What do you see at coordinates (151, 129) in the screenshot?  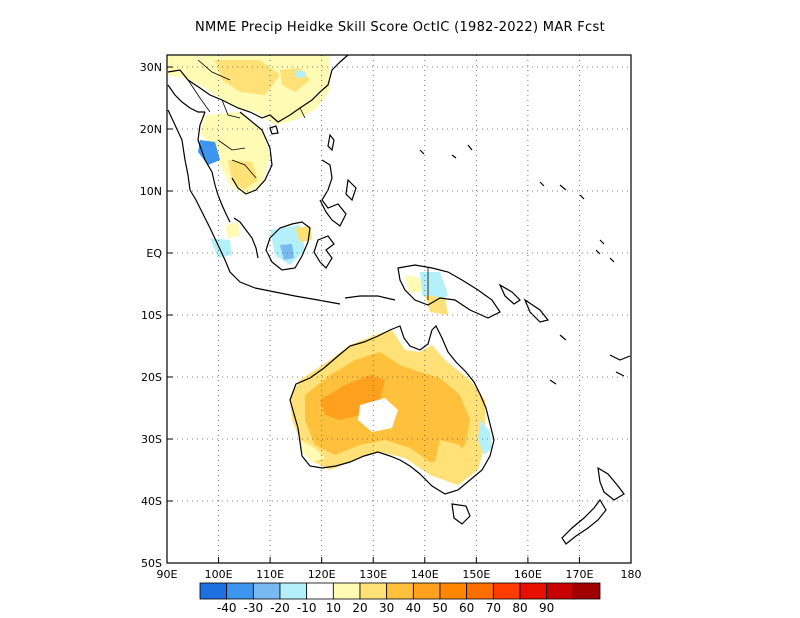 I see `lat-label: 20N` at bounding box center [151, 129].